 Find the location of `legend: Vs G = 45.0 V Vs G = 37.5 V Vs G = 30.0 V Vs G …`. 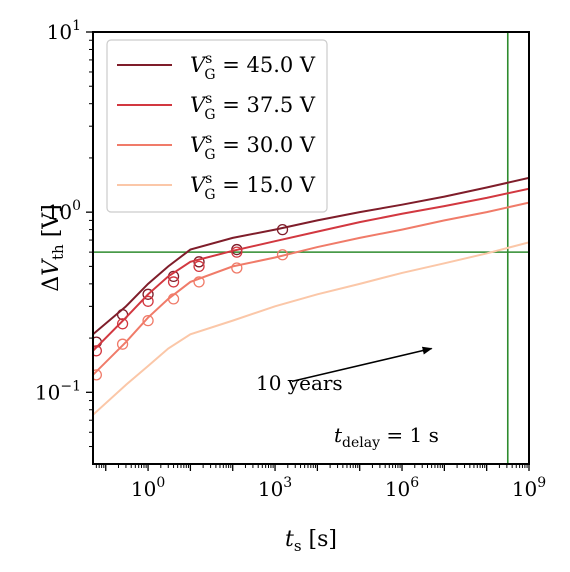

legend: Vs G = 45.0 V Vs G = 37.5 V Vs G = 30.0 V Vs G … is located at coordinates (217, 126).